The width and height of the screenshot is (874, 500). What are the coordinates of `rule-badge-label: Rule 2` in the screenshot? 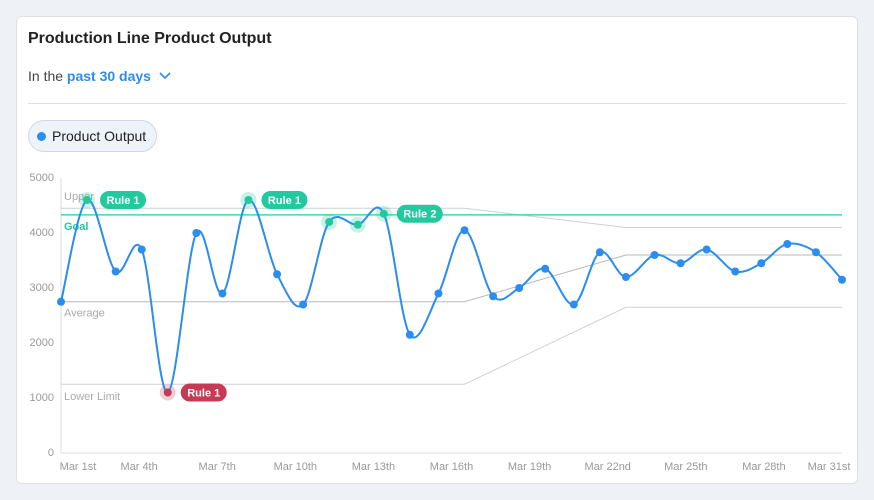 It's located at (419, 215).